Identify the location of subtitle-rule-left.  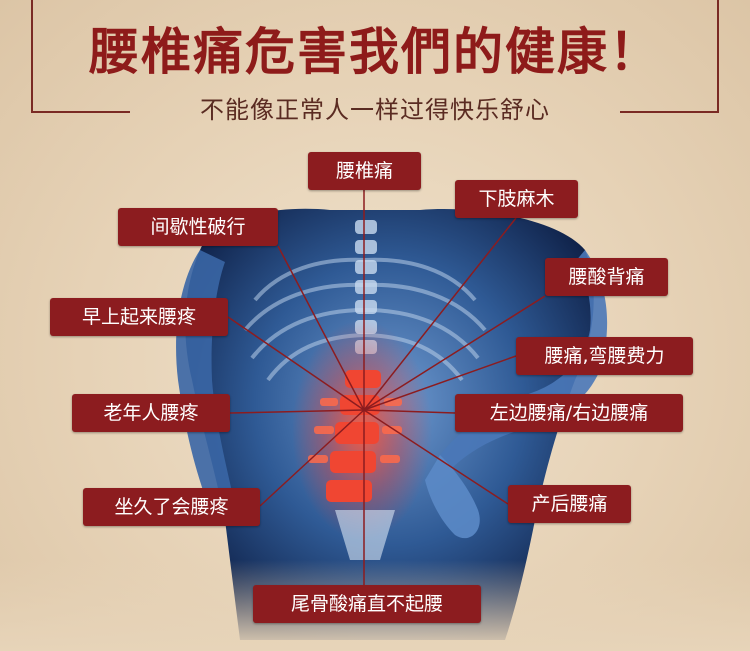
(80, 112).